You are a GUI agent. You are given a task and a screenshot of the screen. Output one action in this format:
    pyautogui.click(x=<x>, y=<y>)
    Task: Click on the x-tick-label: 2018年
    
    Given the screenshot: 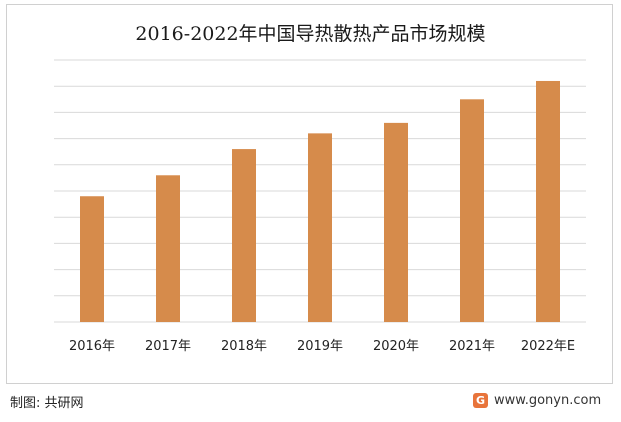 What is the action you would take?
    pyautogui.click(x=244, y=346)
    